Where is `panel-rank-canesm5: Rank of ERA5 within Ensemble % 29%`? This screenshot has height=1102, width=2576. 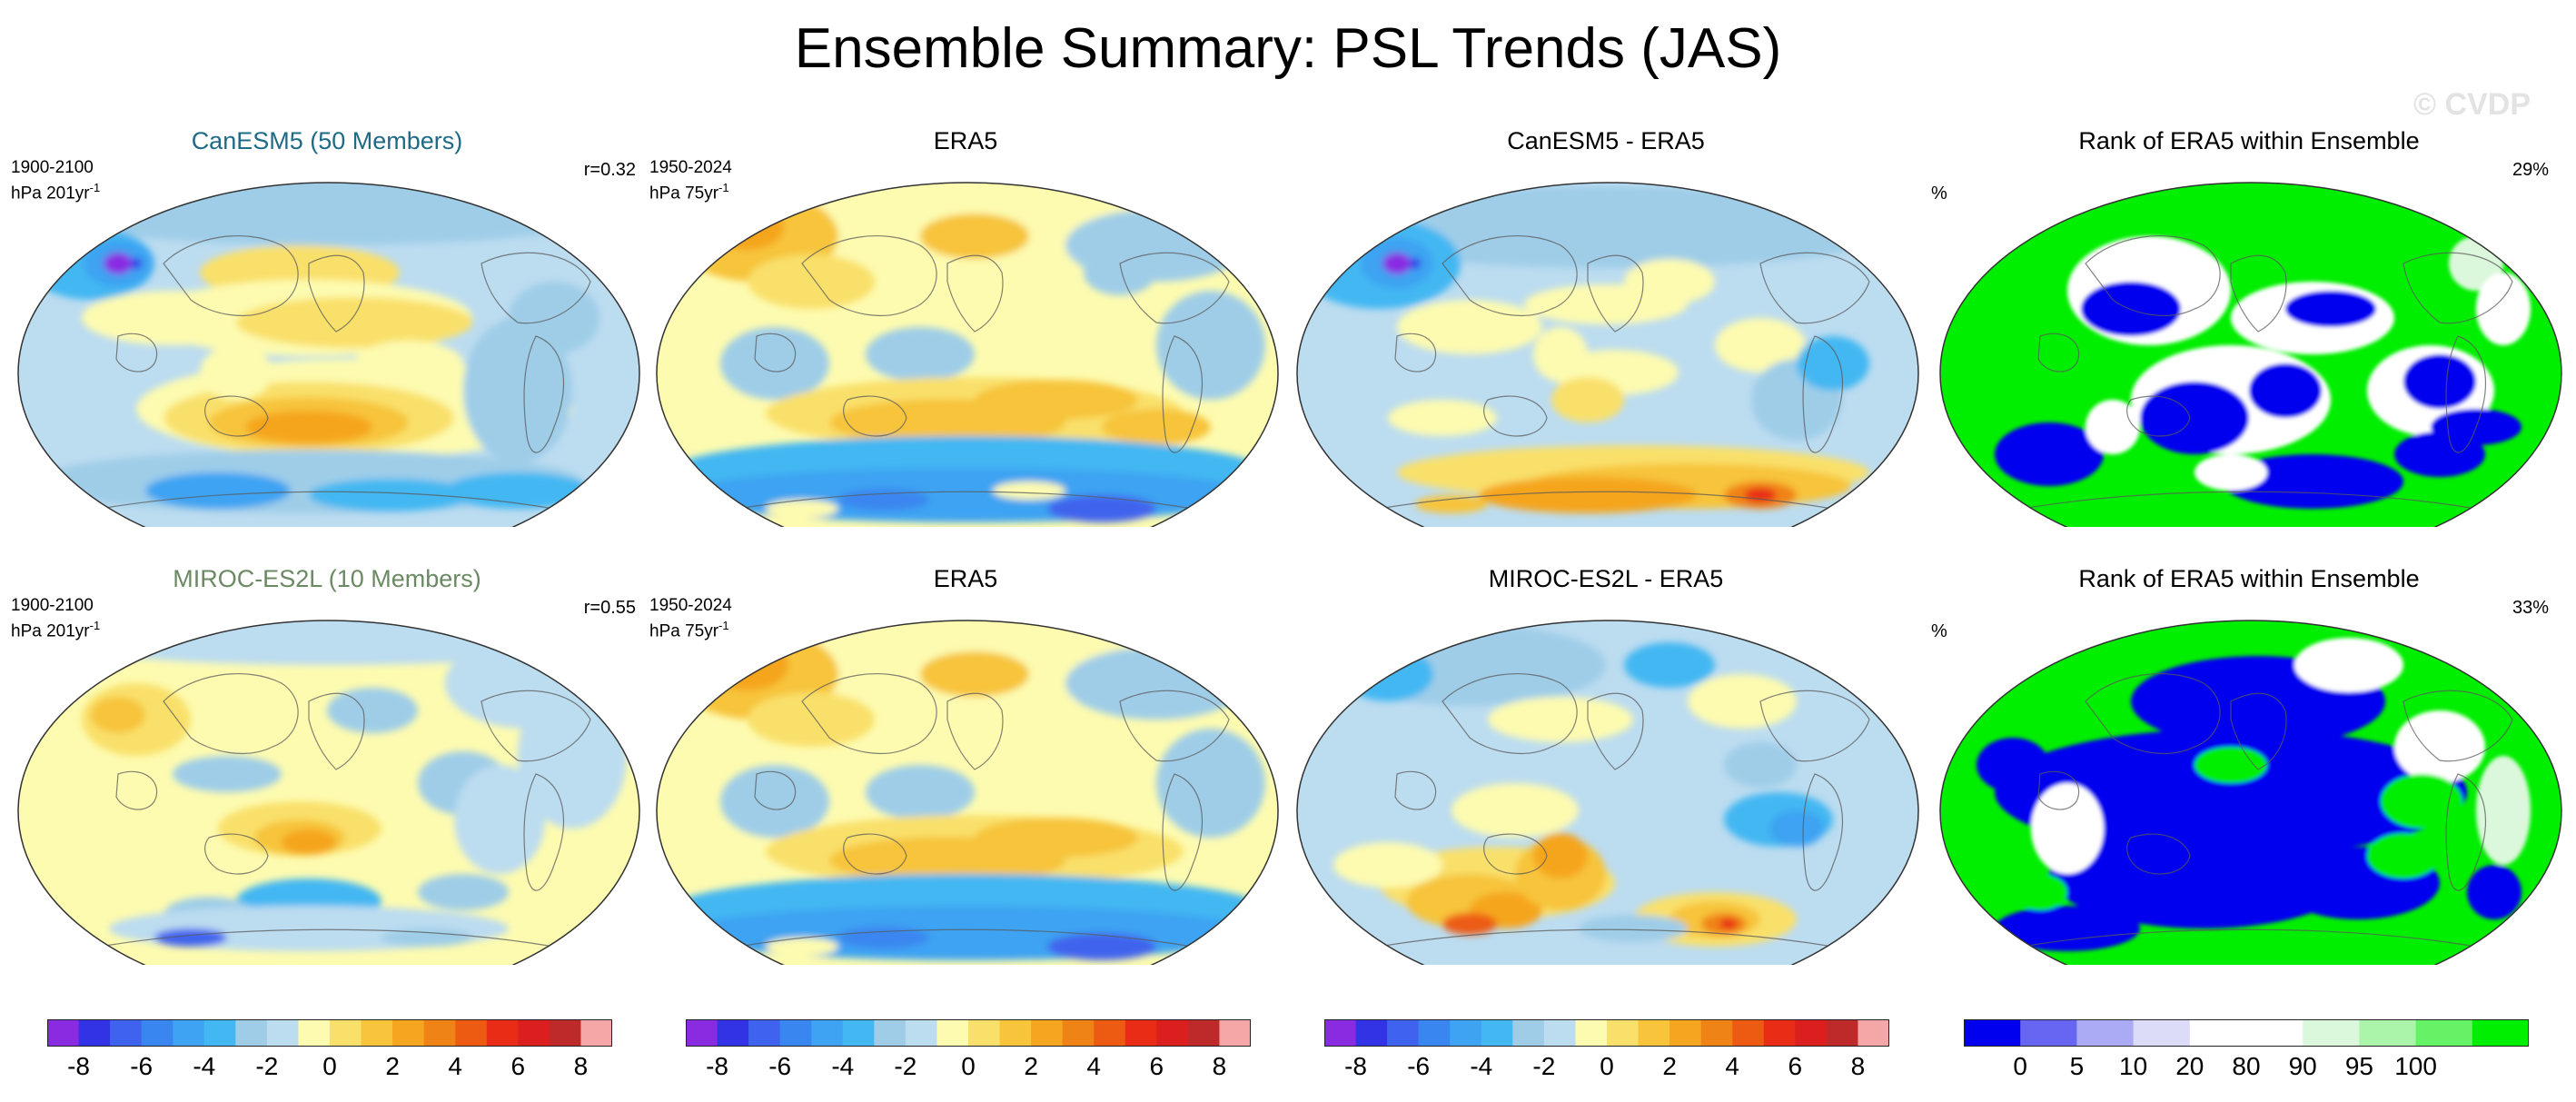 panel-rank-canesm5: Rank of ERA5 within Ensemble % 29% is located at coordinates (2249, 327).